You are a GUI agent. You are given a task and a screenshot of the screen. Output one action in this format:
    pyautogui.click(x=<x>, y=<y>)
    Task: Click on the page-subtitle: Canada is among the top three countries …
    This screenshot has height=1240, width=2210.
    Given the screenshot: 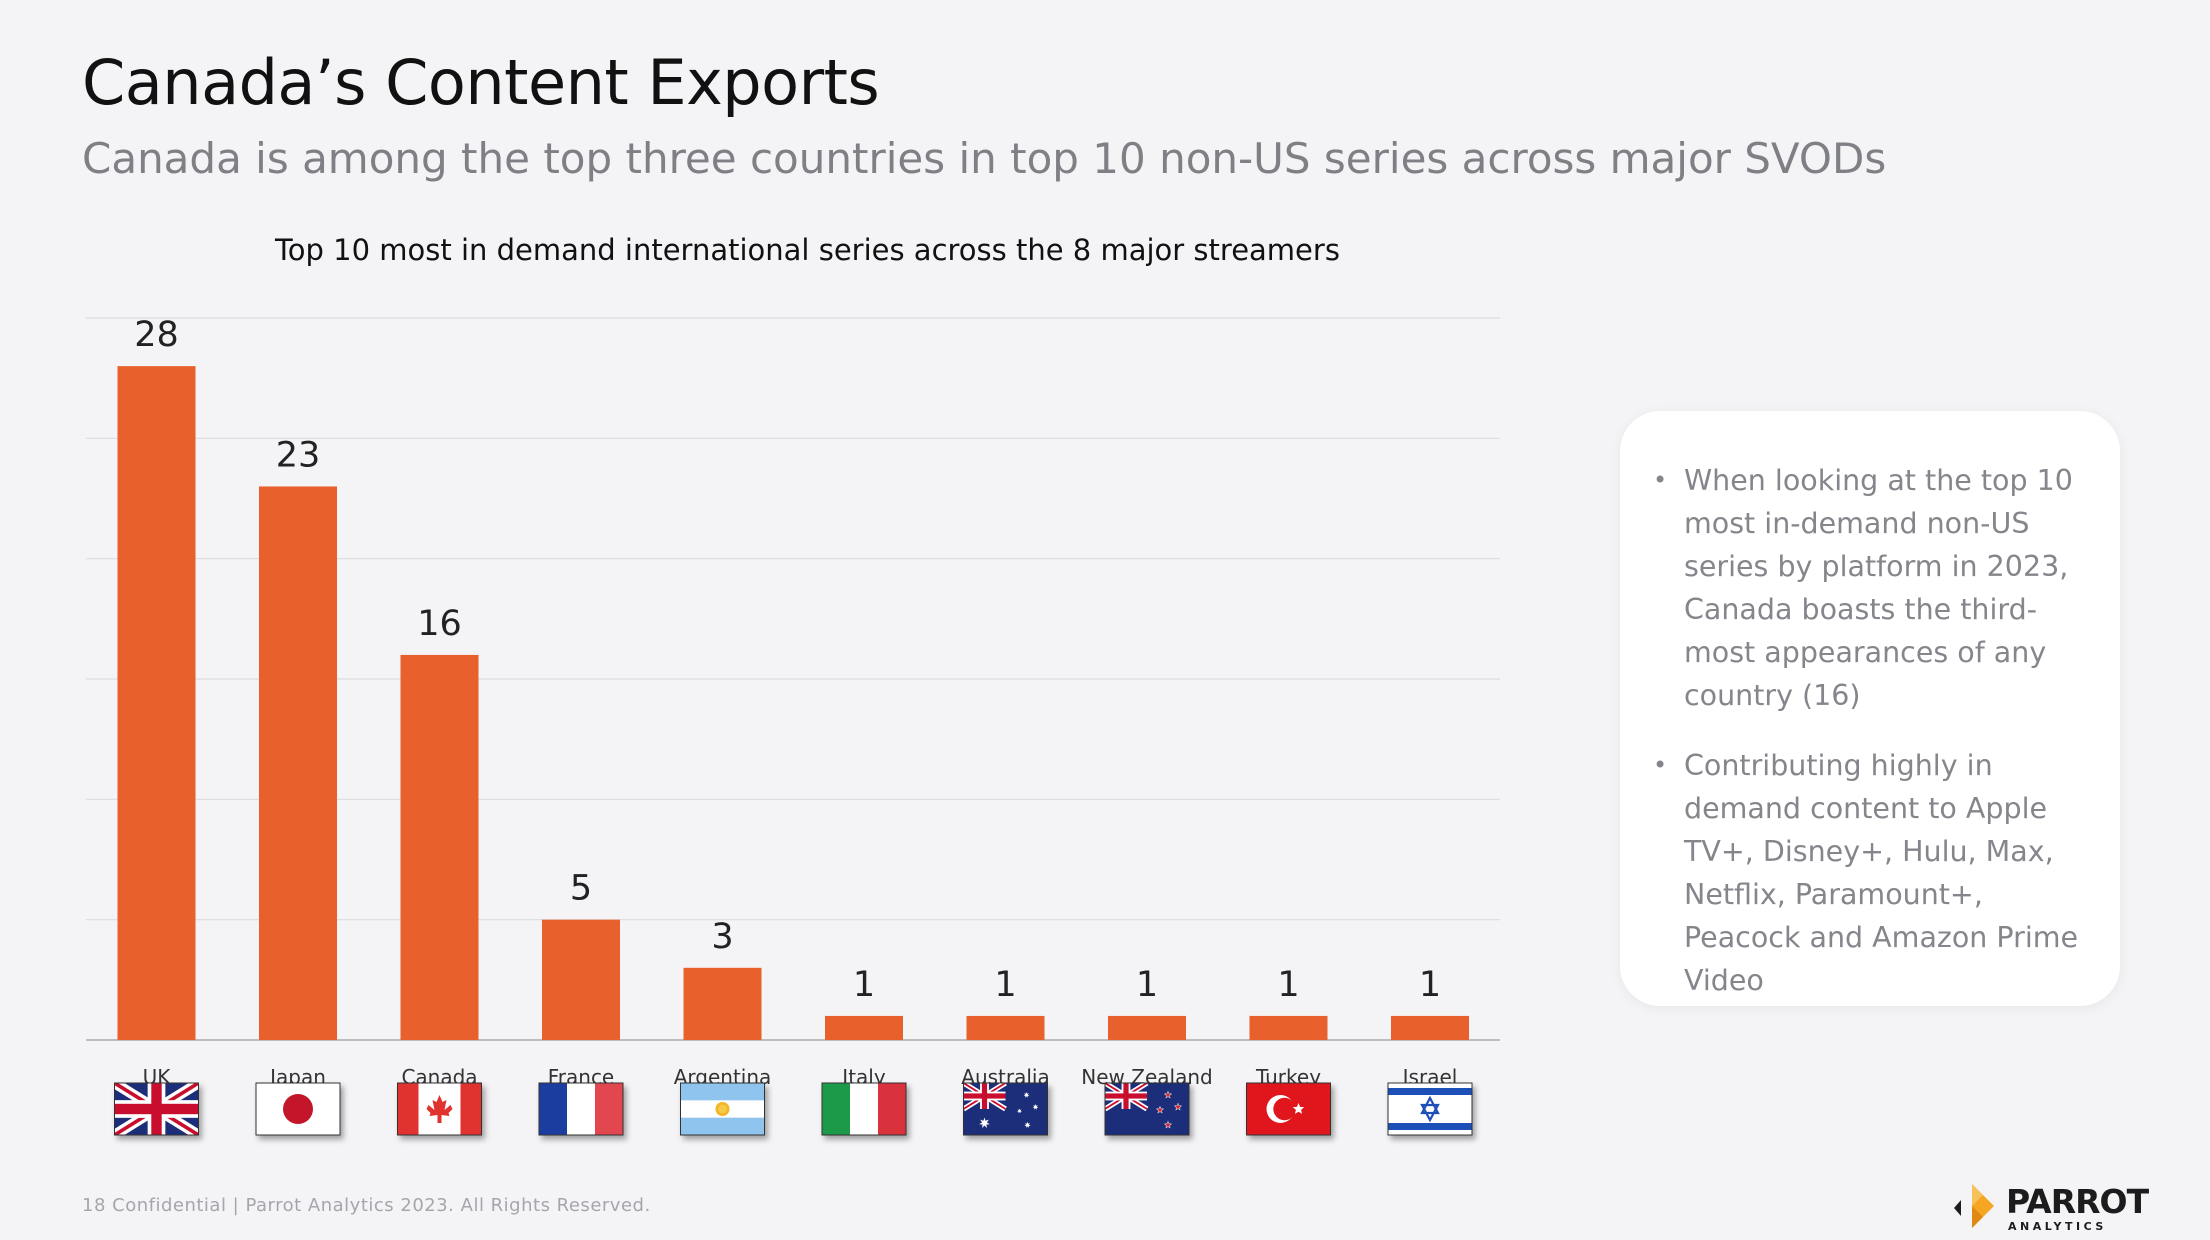 What is the action you would take?
    pyautogui.click(x=984, y=158)
    